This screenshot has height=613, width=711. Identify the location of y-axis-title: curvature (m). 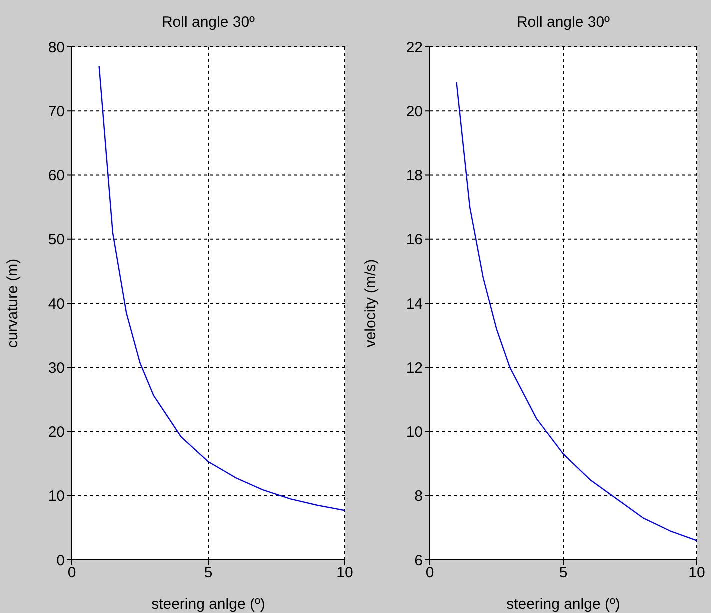
(13, 303).